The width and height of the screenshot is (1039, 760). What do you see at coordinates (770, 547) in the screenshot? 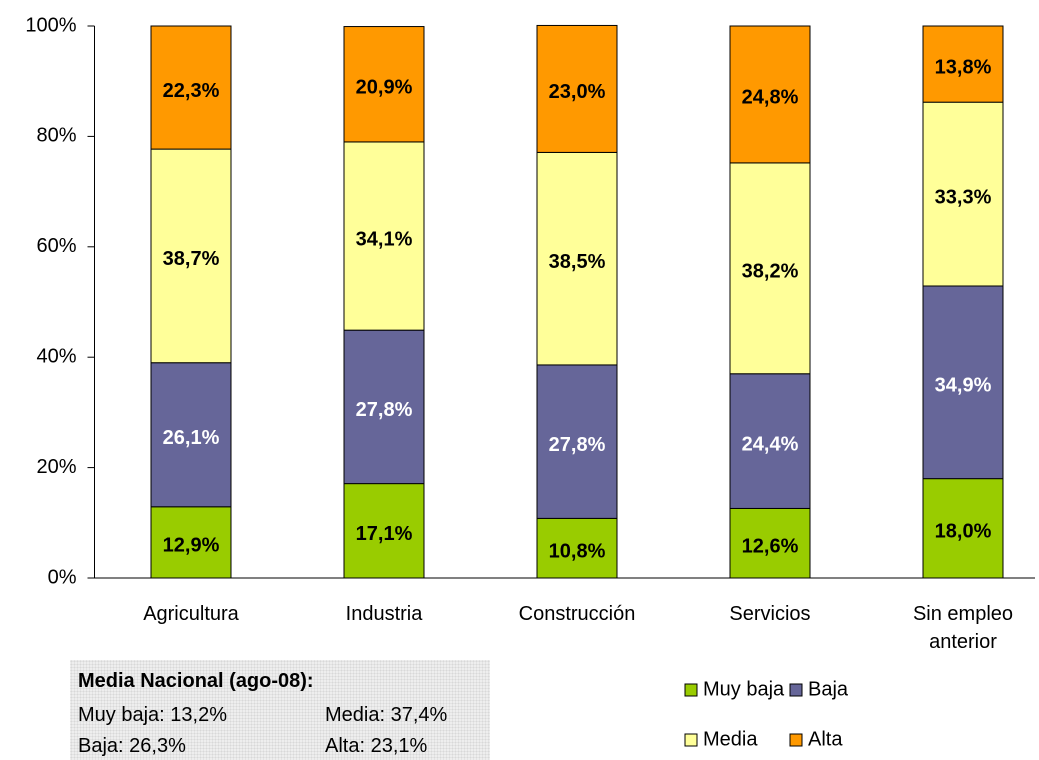
I see `data-label: 12,6%` at bounding box center [770, 547].